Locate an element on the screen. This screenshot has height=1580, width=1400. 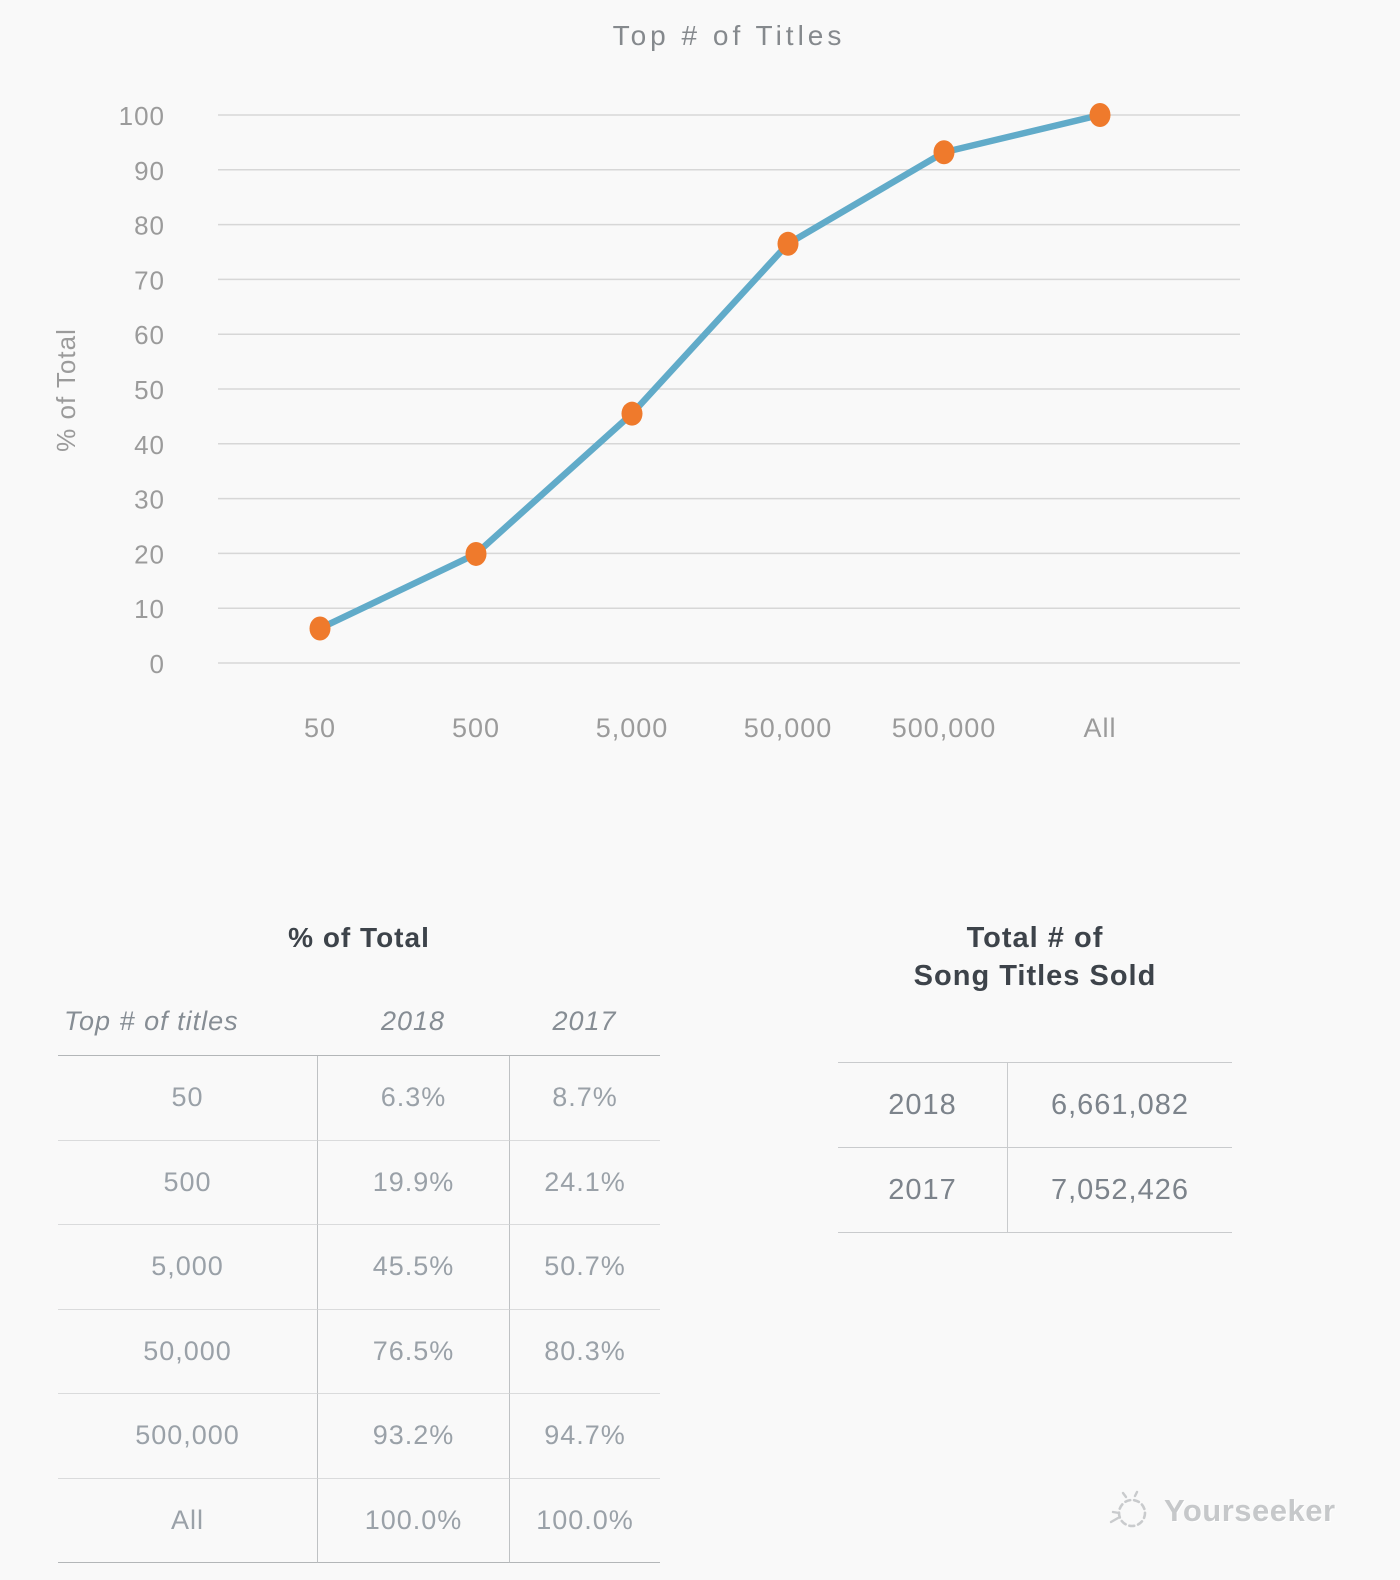
y-tick-label: 10 is located at coordinates (149, 609).